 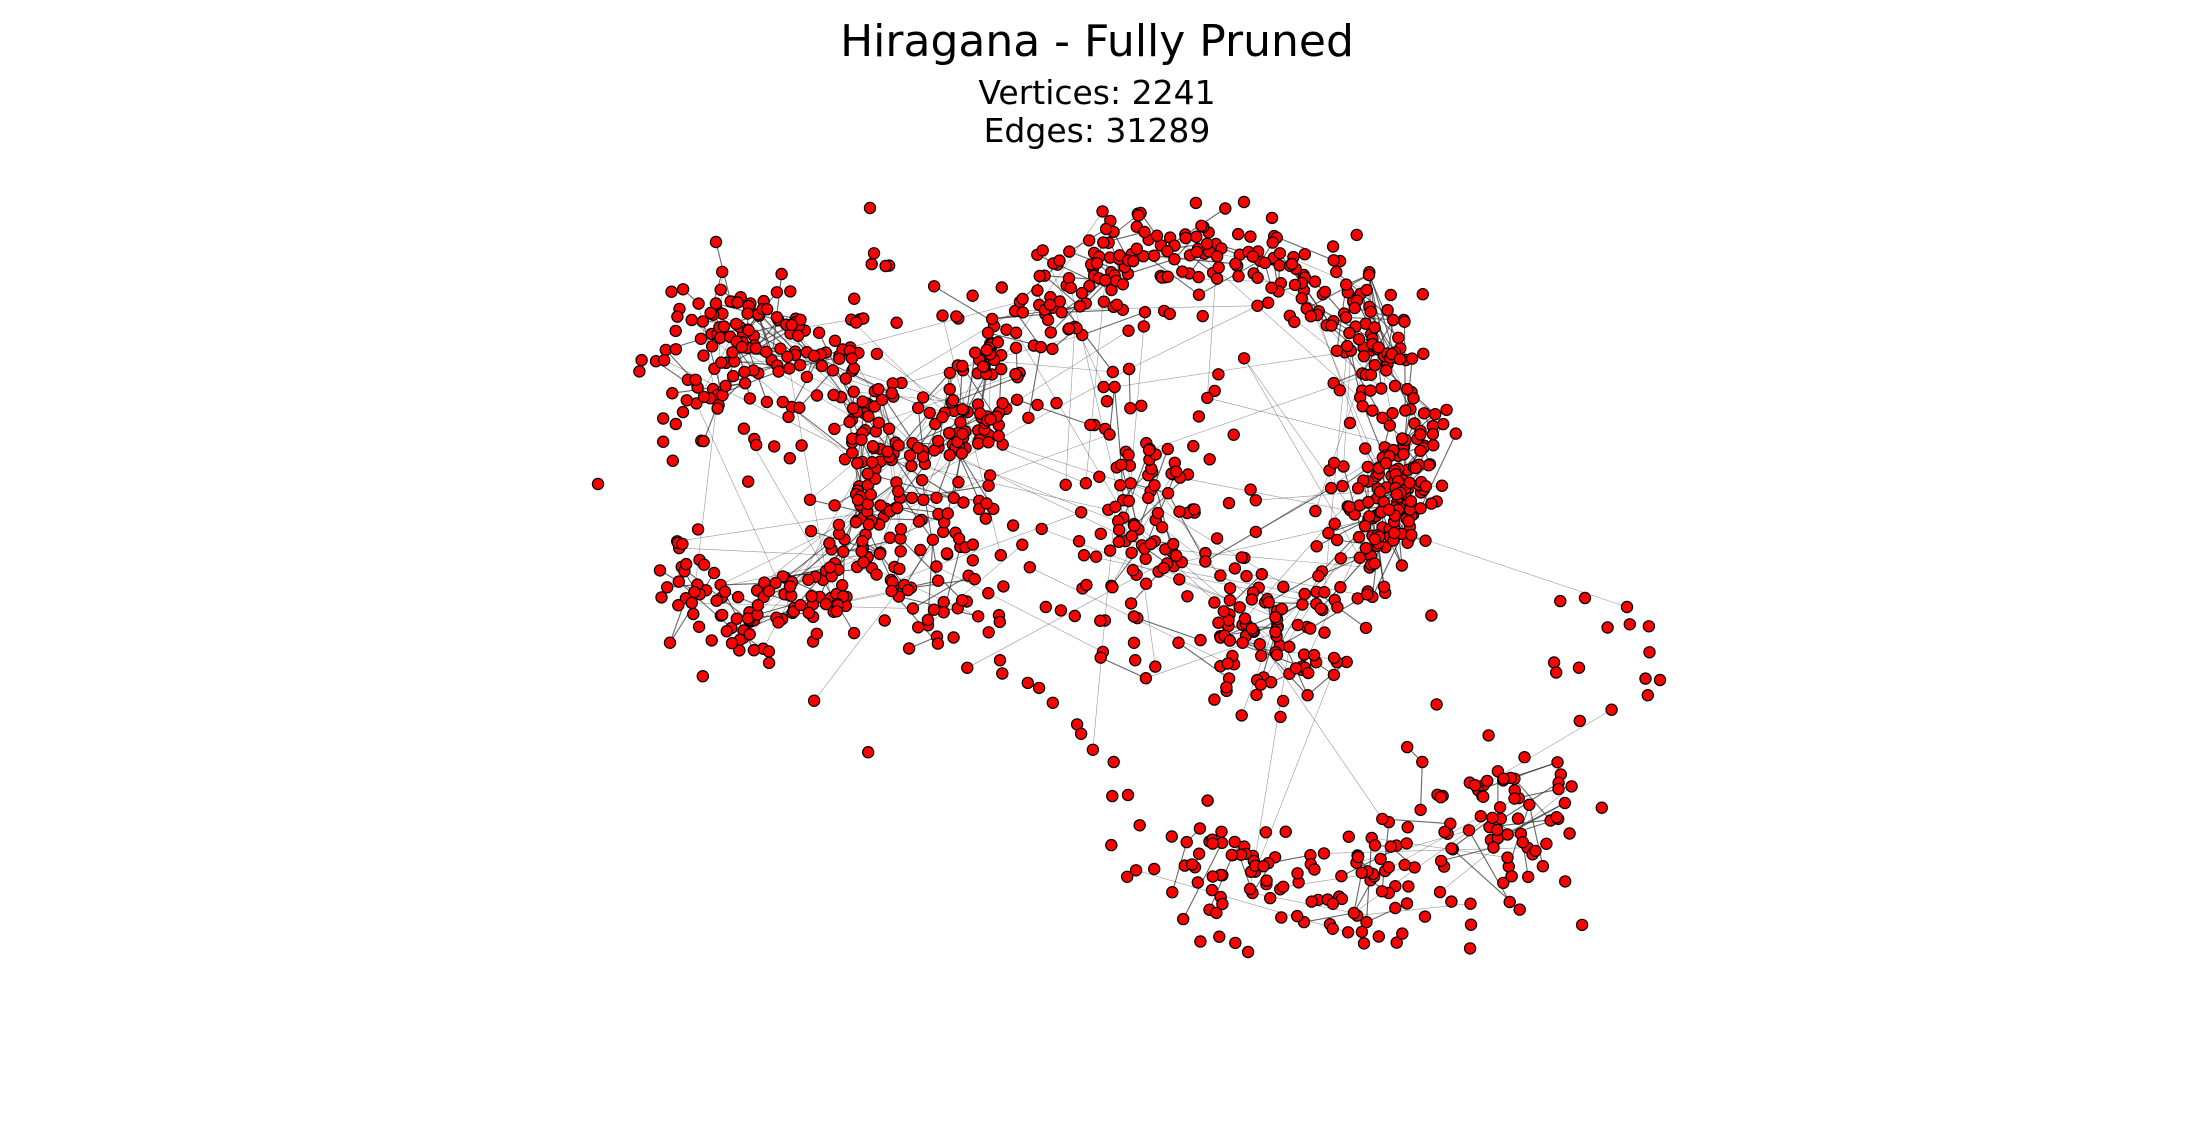 What do you see at coordinates (1097, 92) in the screenshot?
I see `vertices-label: Vertices: 2241` at bounding box center [1097, 92].